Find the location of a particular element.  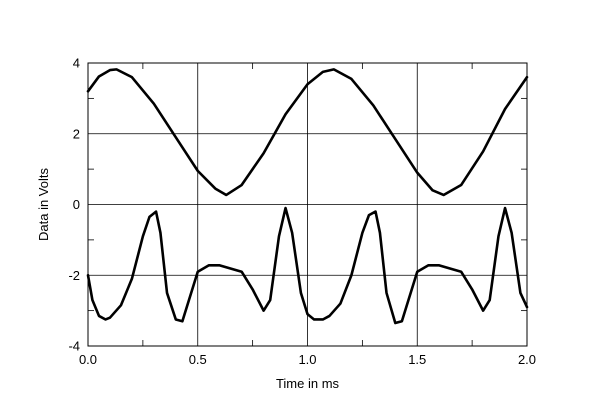

x-tick-labels: 0.0 0.5 1.0 1.5 2.0 is located at coordinates (307, 359).